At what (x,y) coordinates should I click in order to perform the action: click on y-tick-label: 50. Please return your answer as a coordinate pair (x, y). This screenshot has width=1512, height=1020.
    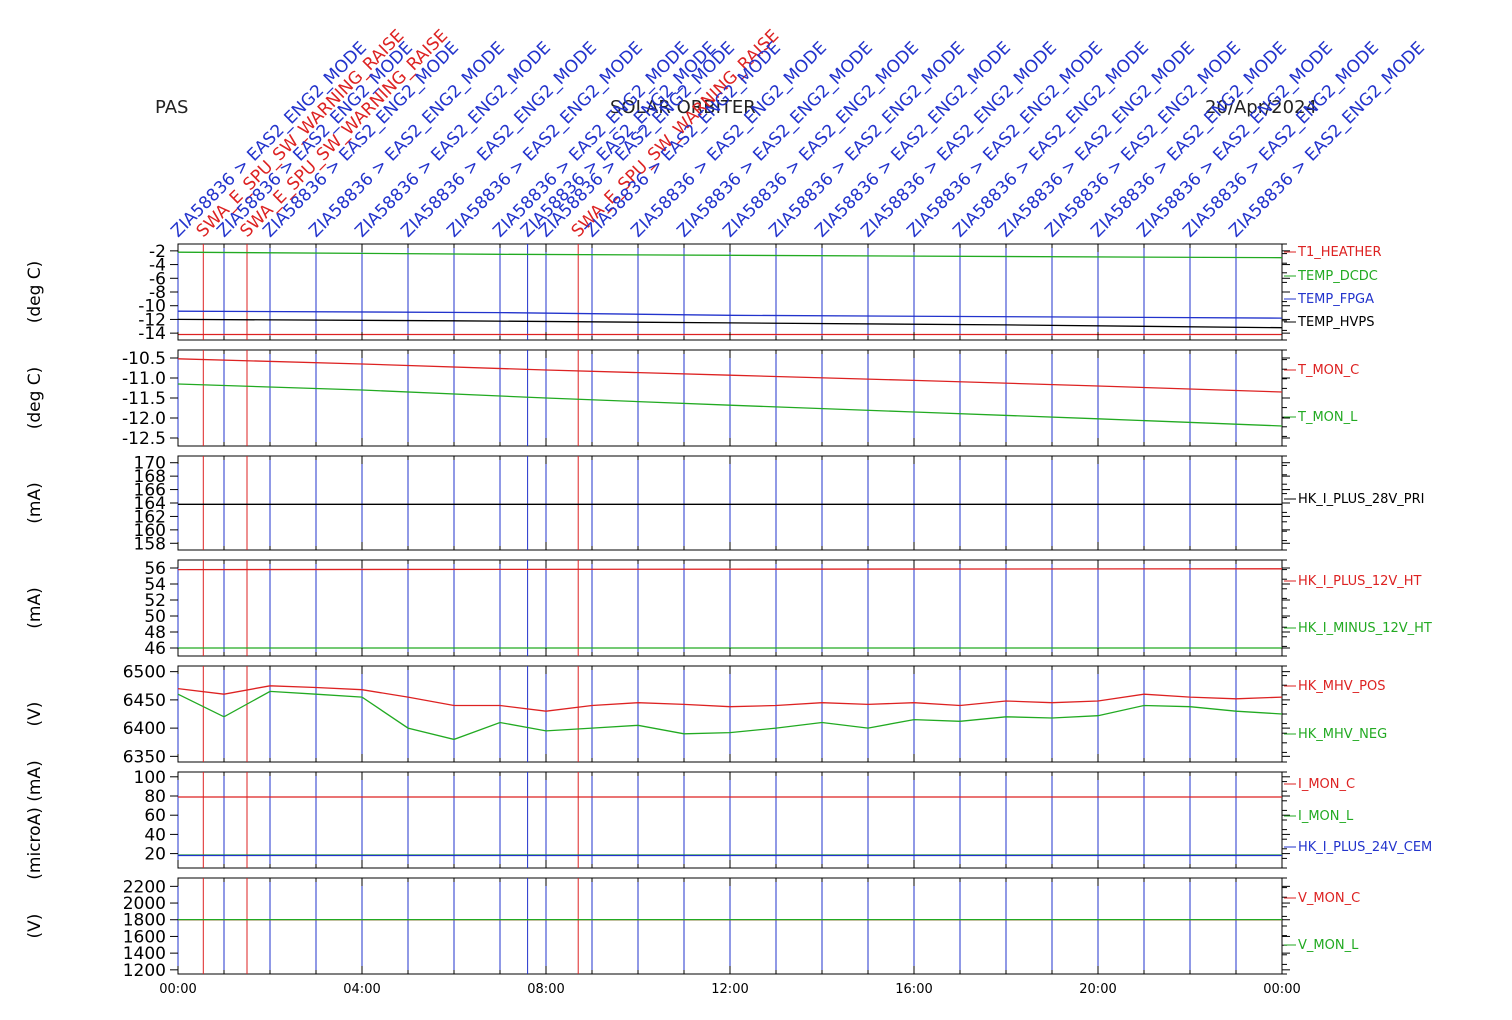
    Looking at the image, I should click on (155, 617).